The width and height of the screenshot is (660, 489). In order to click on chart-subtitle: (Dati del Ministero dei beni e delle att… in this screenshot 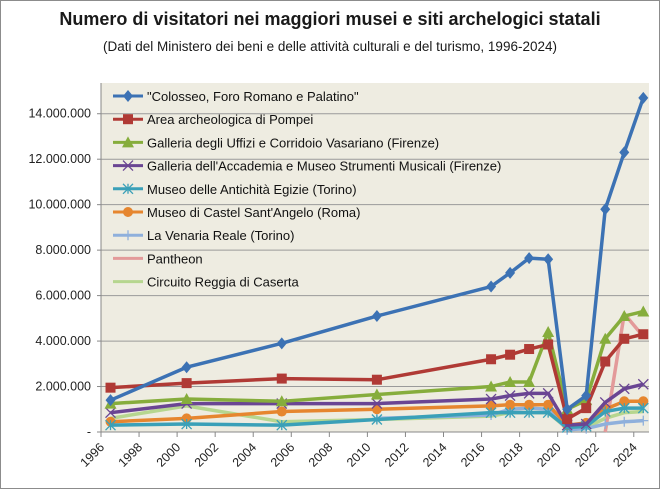, I will do `click(330, 46)`.